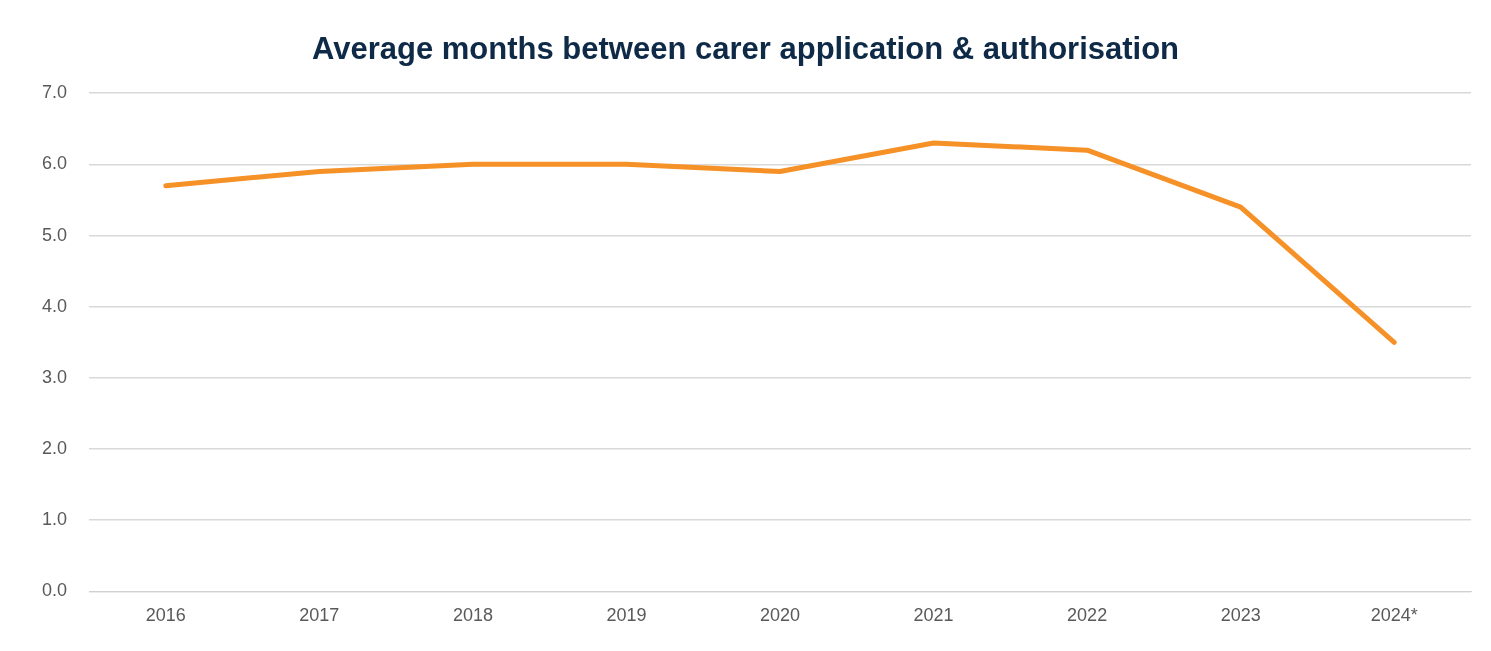  What do you see at coordinates (933, 615) in the screenshot?
I see `x-tick-label: 2021` at bounding box center [933, 615].